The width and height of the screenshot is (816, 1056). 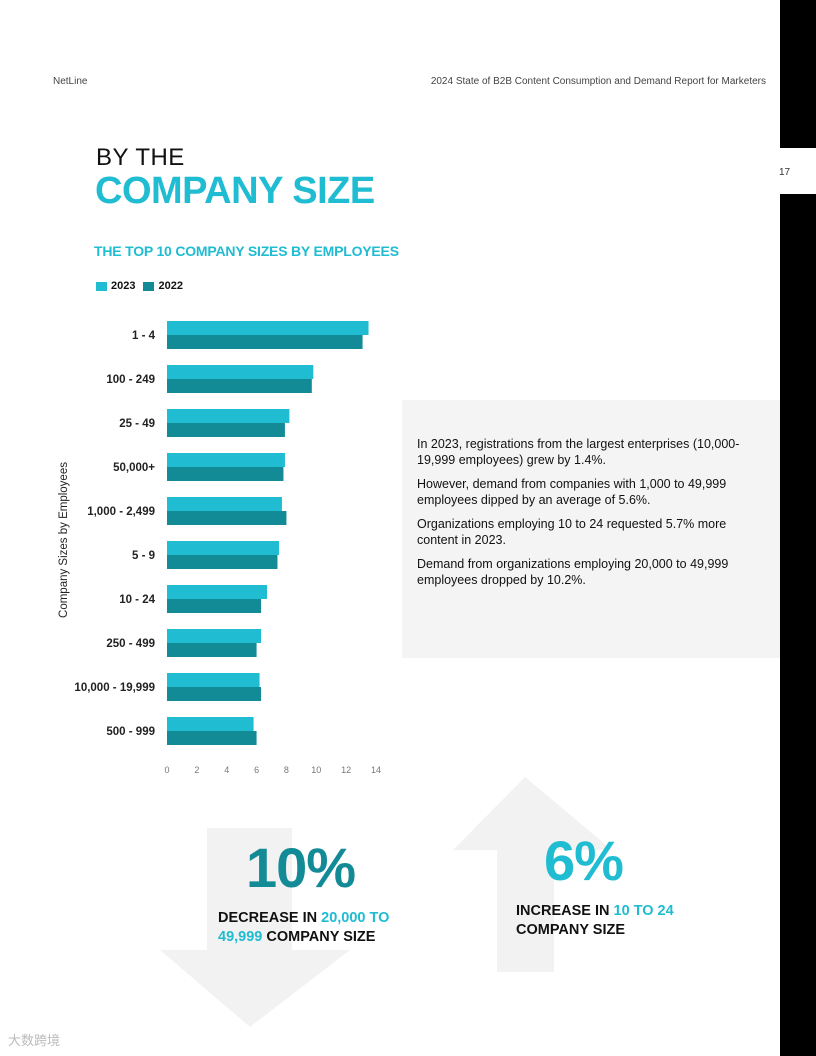 I want to click on legend-label-2022: 2022, so click(x=170, y=286).